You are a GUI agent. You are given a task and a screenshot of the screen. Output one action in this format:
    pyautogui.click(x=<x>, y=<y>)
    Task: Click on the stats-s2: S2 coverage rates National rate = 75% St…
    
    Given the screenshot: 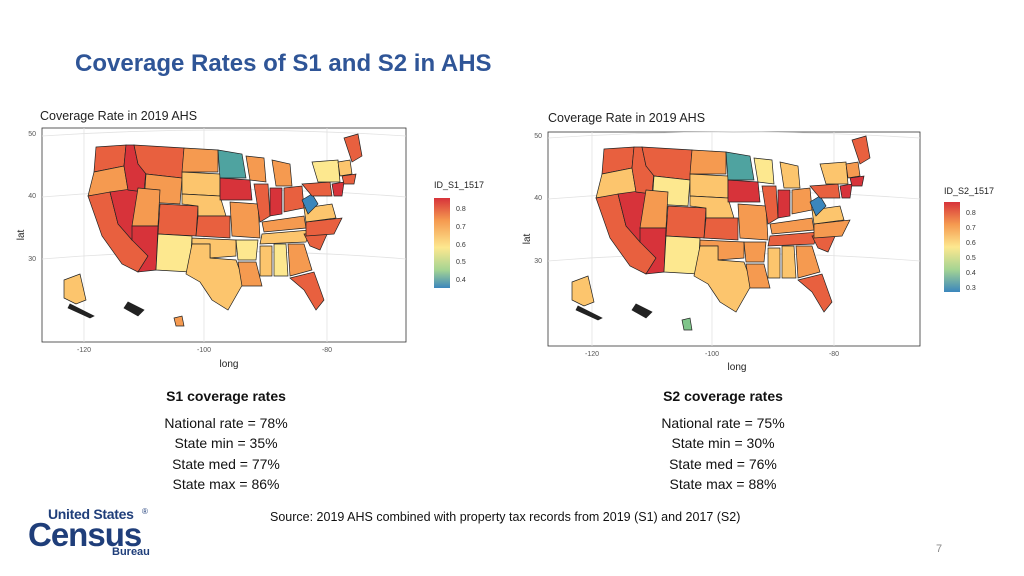 What is the action you would take?
    pyautogui.click(x=723, y=440)
    